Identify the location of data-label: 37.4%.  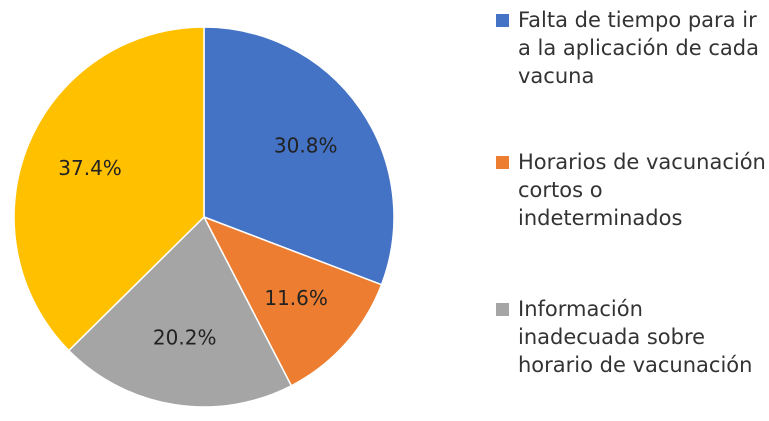
(90, 168).